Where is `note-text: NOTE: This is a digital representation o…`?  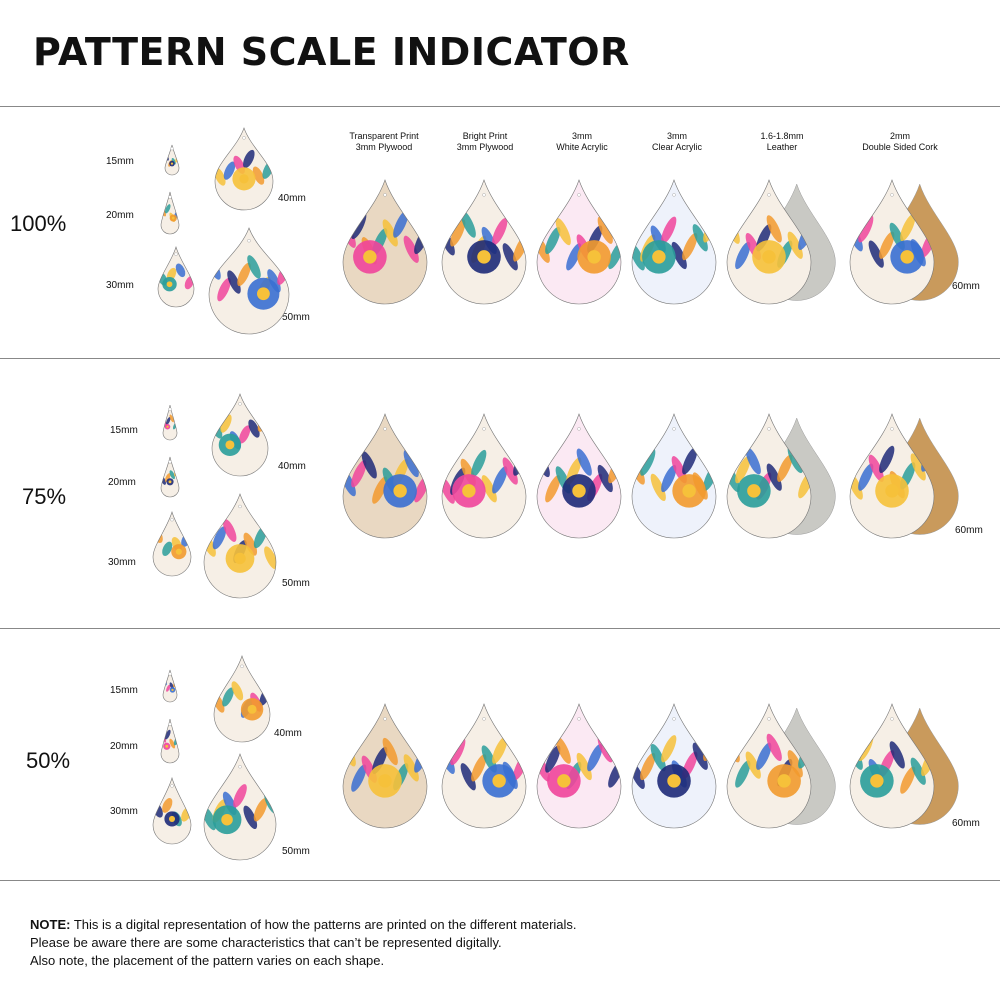
note-text: NOTE: This is a digital representation o… is located at coordinates (303, 942).